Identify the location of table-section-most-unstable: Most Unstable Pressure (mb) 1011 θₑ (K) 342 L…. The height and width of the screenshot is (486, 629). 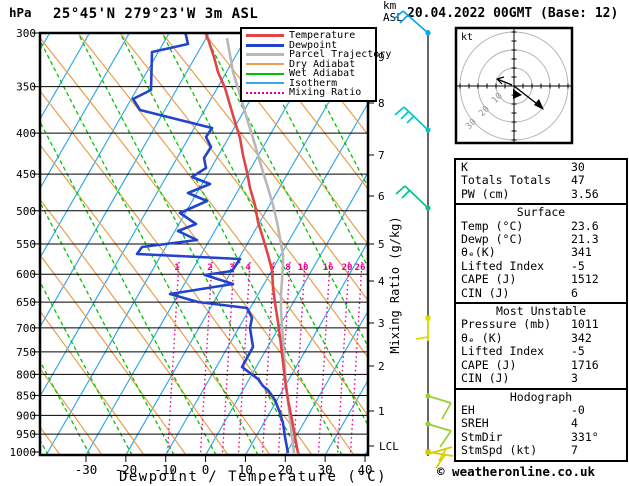
(541, 346).